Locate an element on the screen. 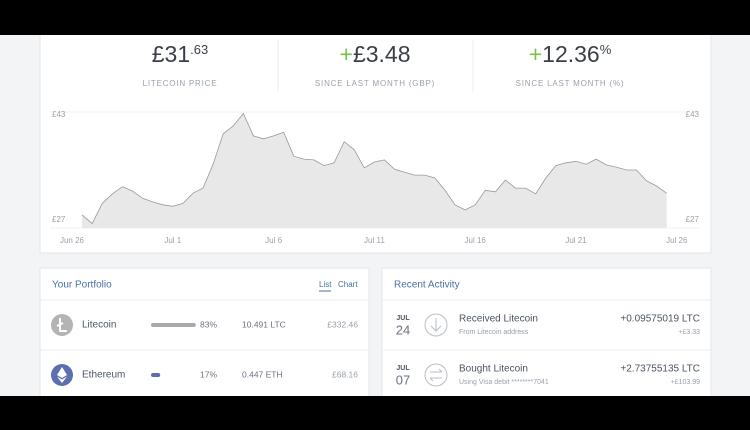 The height and width of the screenshot is (430, 750). activity-amount: +2.73755135 LTC is located at coordinates (660, 369).